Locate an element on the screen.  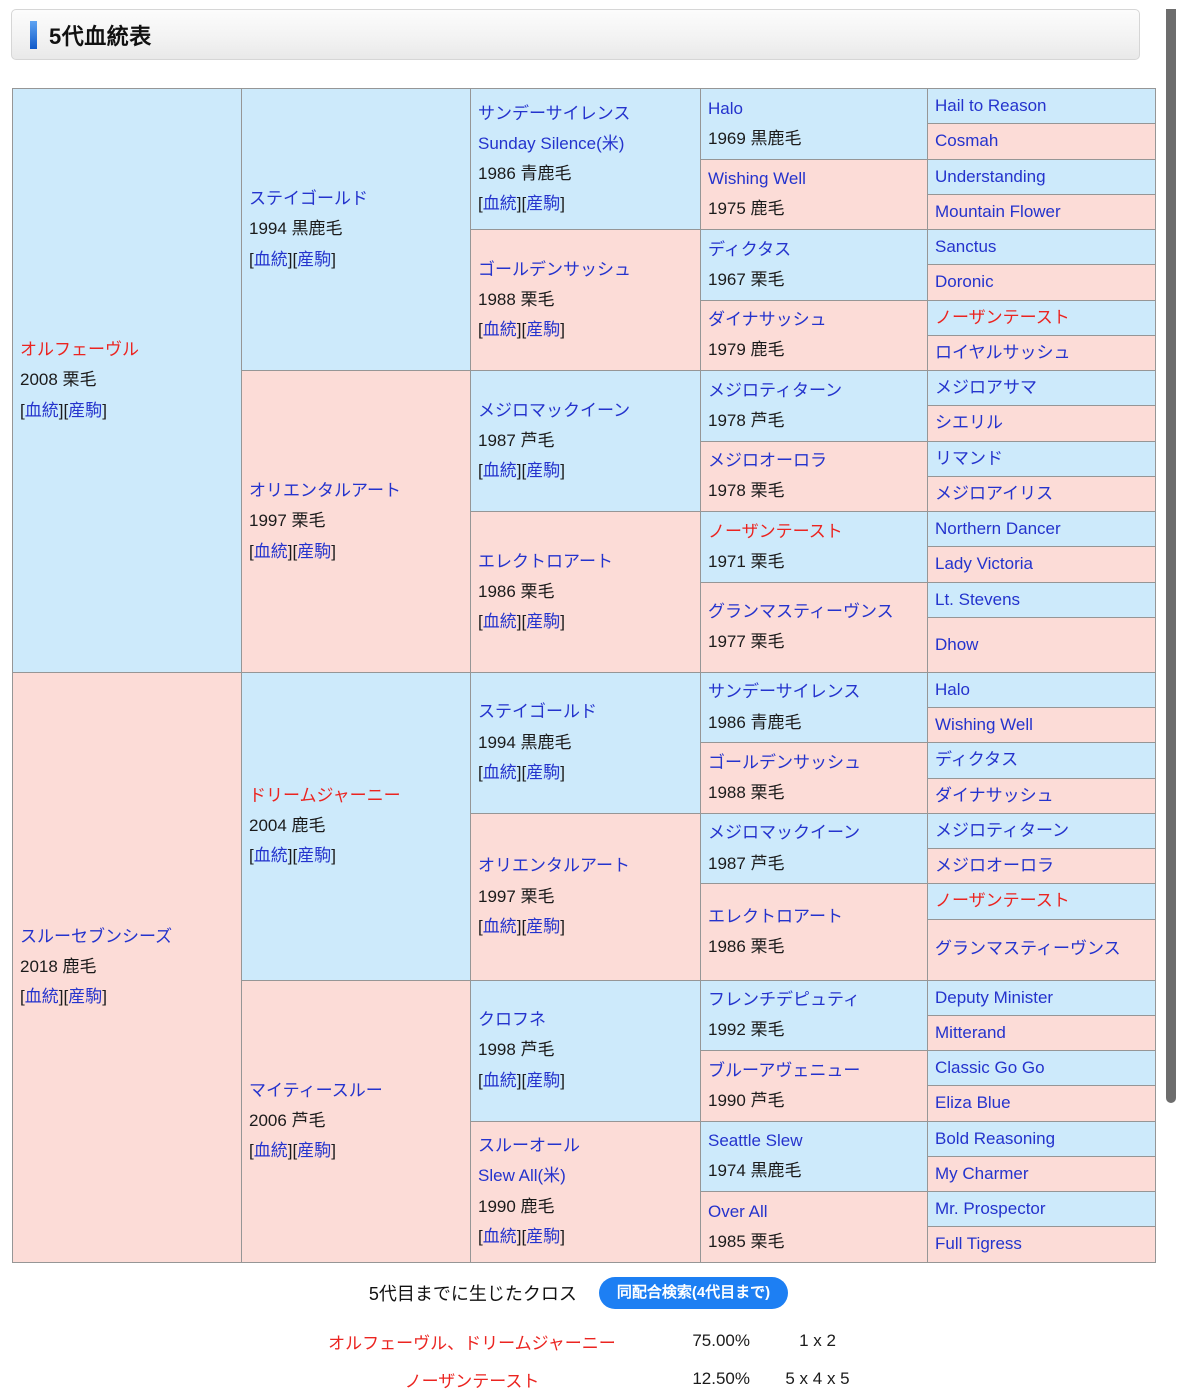
horse-latin-link: Sunday Silence(米) is located at coordinates (551, 143).